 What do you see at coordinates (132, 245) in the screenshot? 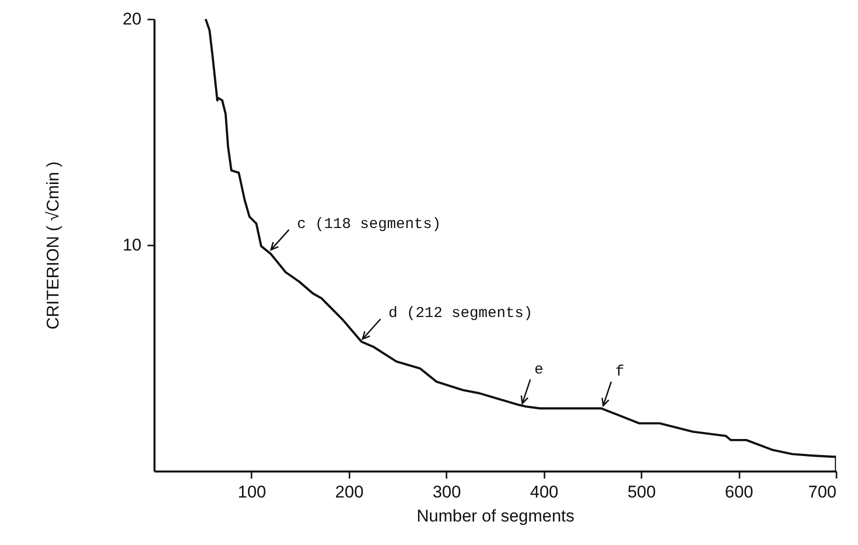
I see `y-tick-label: 10` at bounding box center [132, 245].